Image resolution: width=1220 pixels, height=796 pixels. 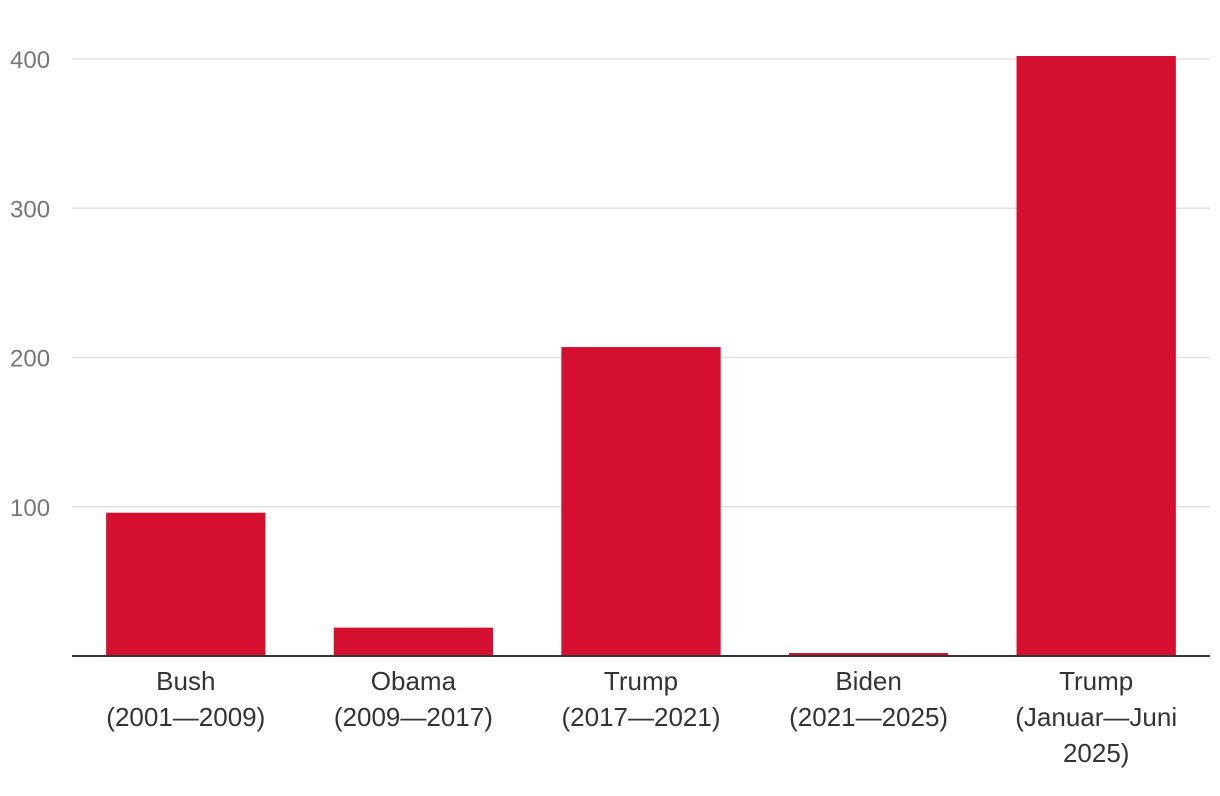 I want to click on y-axis-tick-labels: 100 200 300 400, so click(x=30, y=284).